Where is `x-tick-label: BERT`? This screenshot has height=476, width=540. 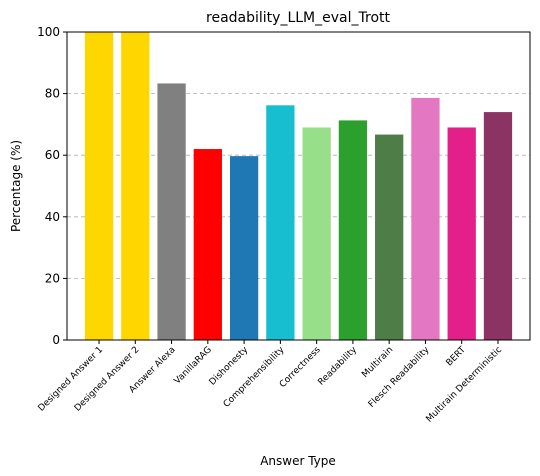
x-tick-label: BERT is located at coordinates (457, 357).